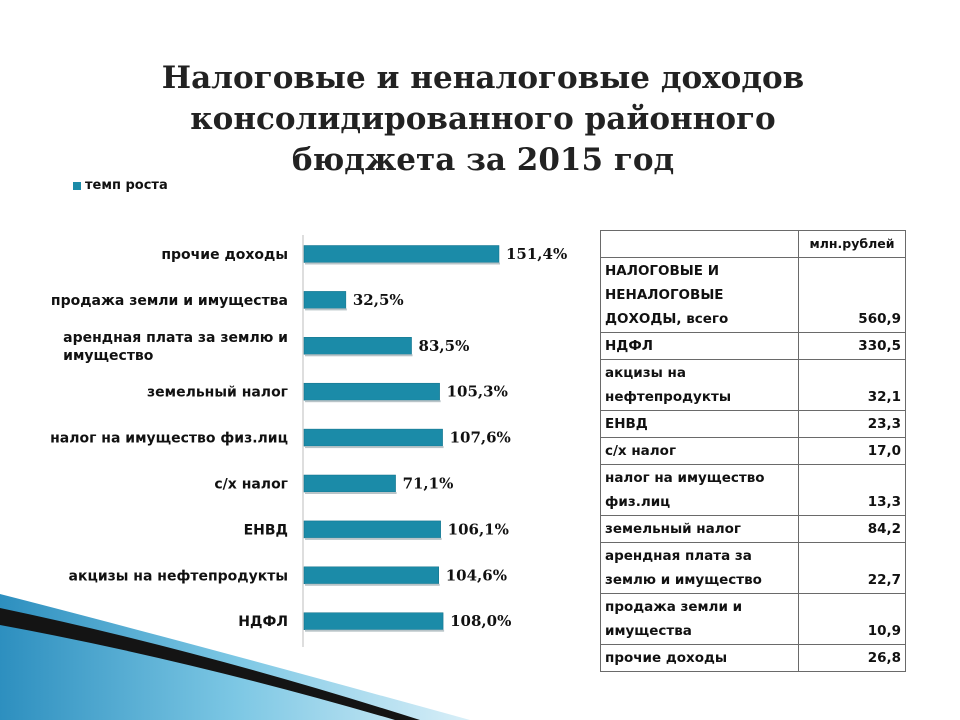 Image resolution: width=960 pixels, height=720 pixels. What do you see at coordinates (852, 568) in the screenshot?
I see `table-cell-value: 22,7` at bounding box center [852, 568].